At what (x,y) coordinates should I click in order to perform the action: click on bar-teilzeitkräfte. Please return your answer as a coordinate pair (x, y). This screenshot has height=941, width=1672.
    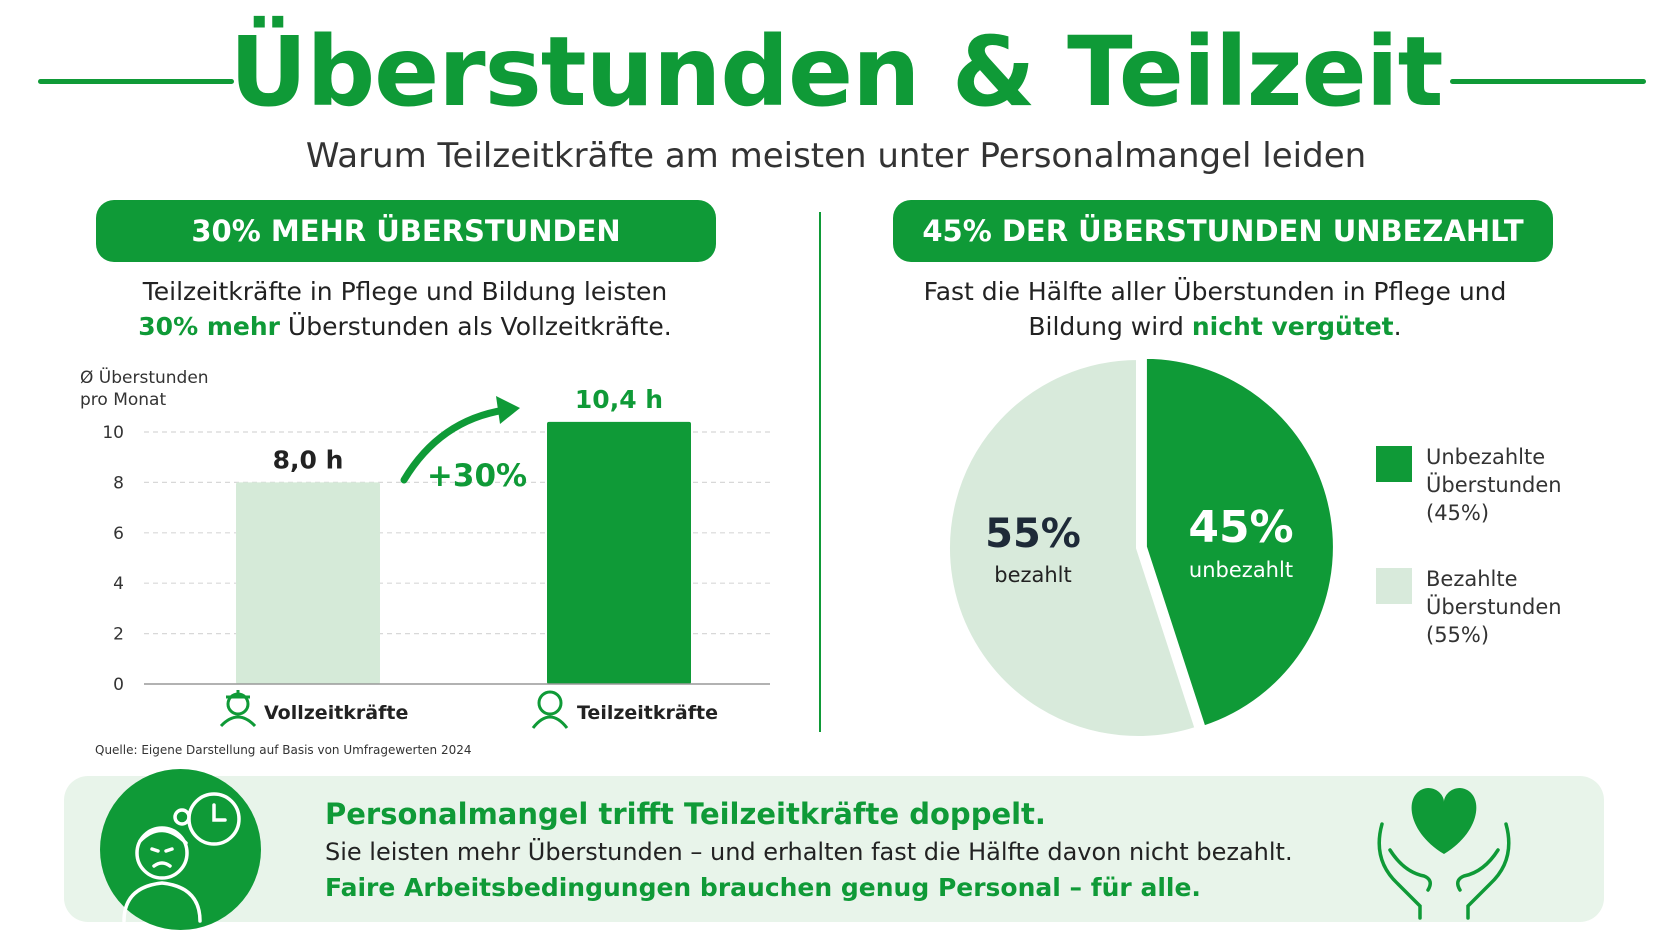
    Looking at the image, I should click on (619, 552).